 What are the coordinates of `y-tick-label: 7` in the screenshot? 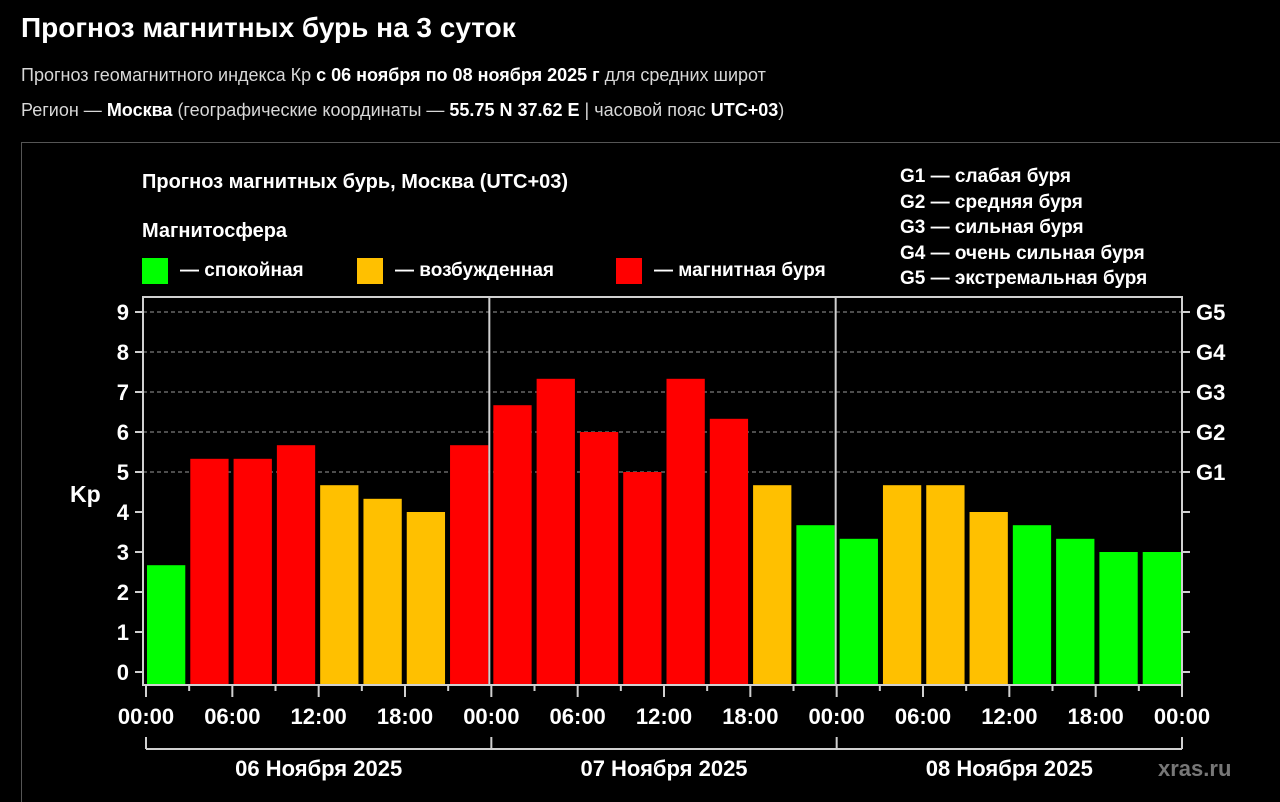 It's located at (123, 392).